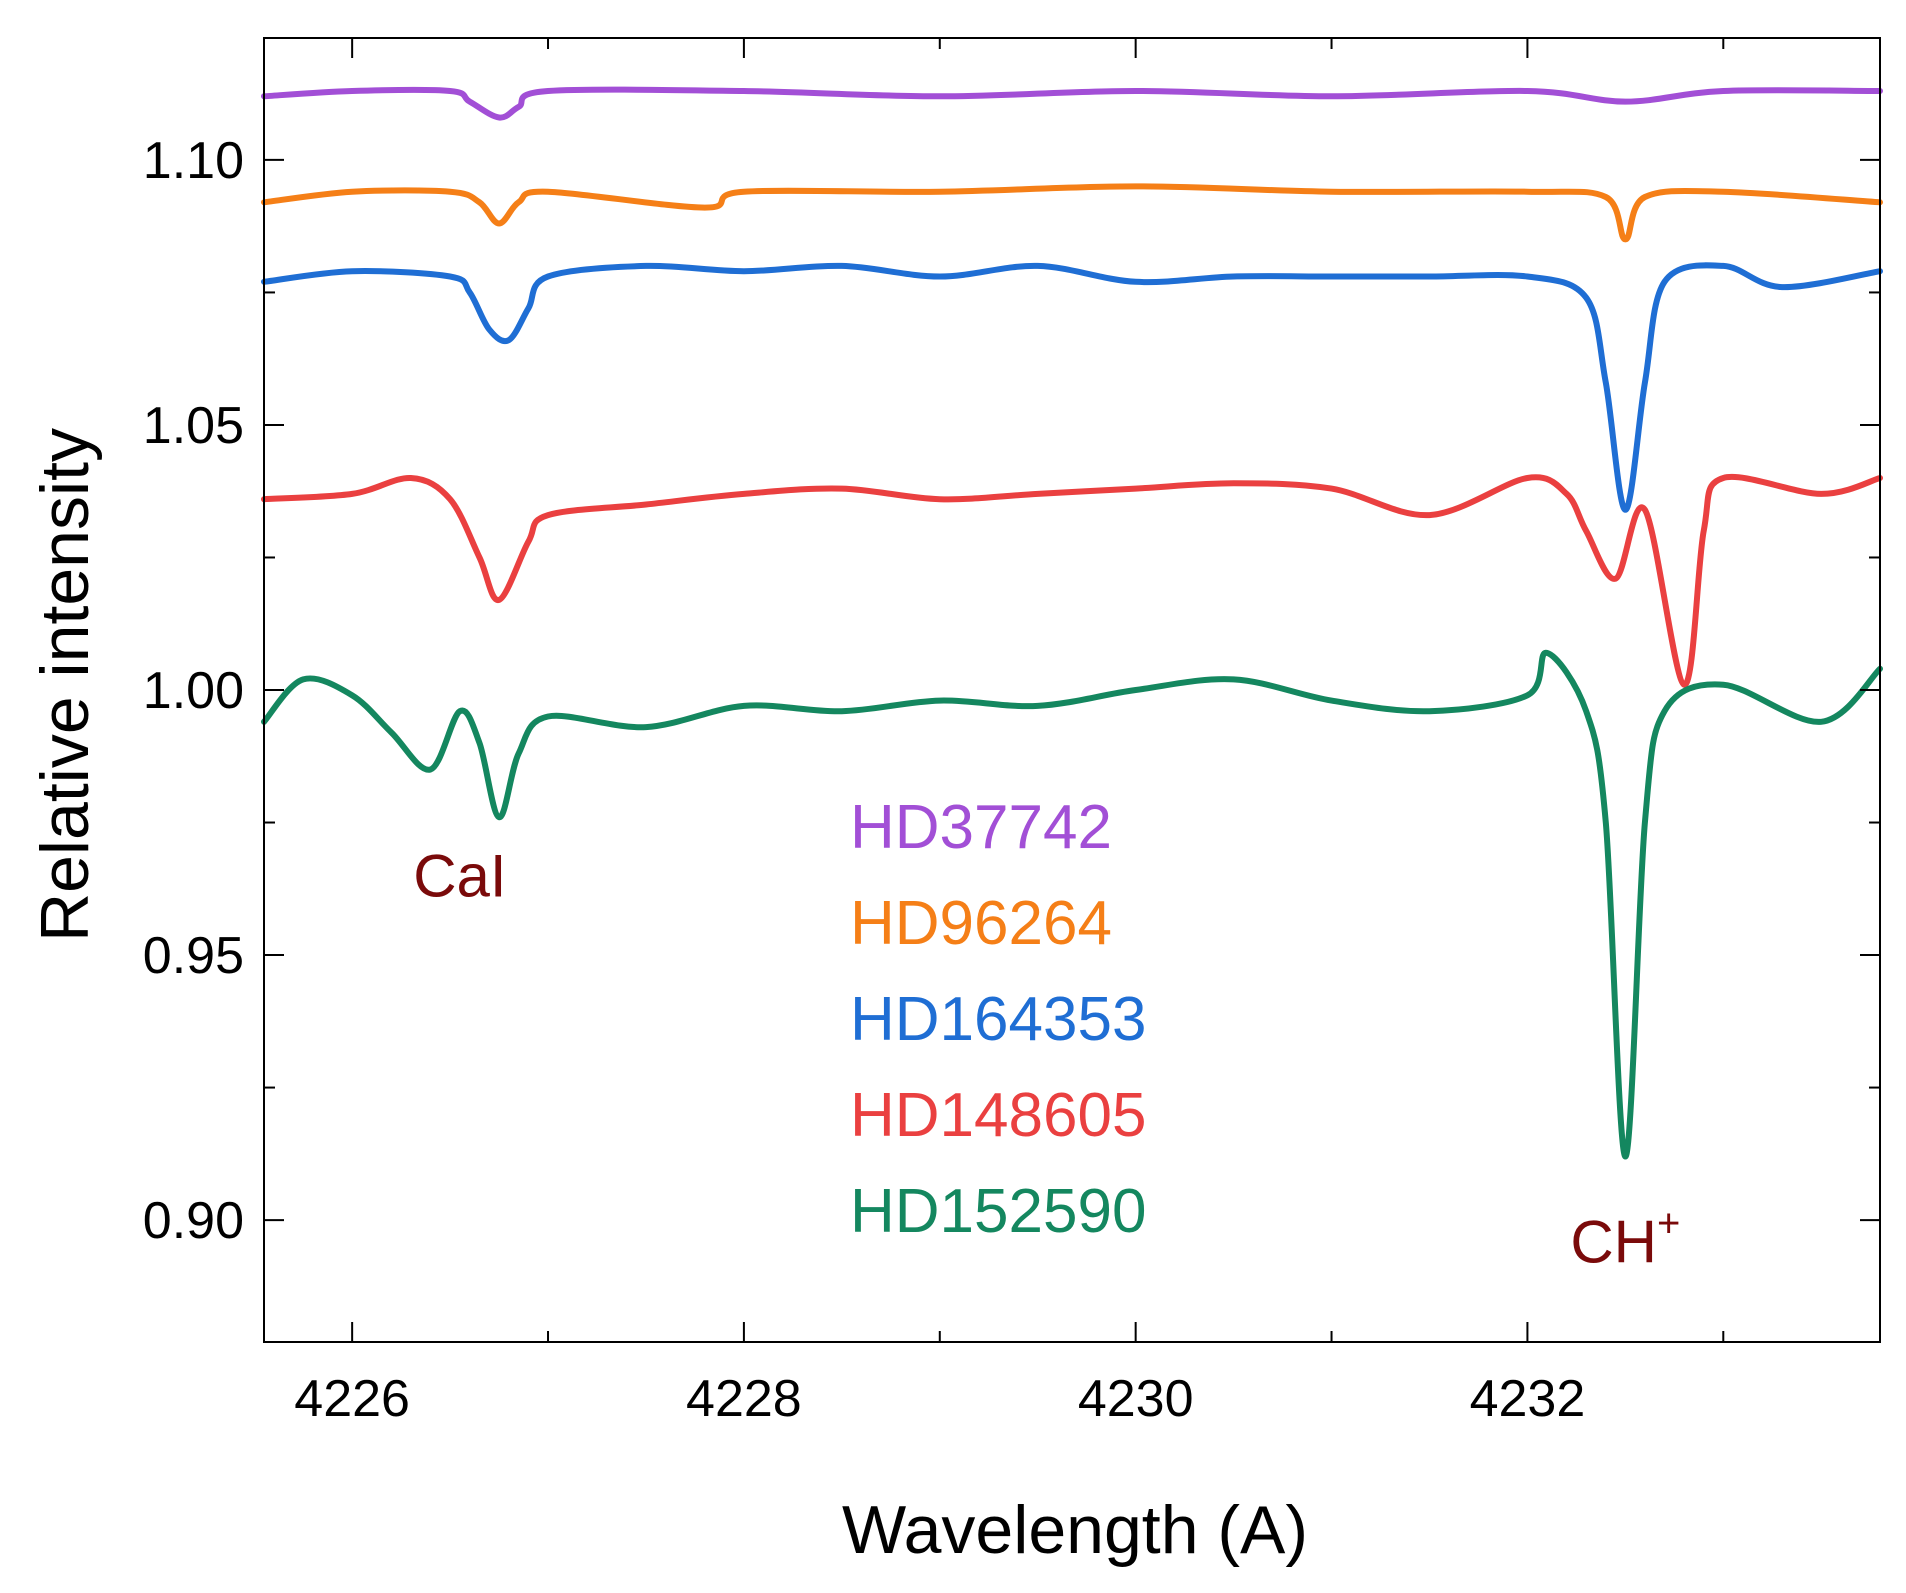  Describe the element at coordinates (193, 956) in the screenshot. I see `y-tick-label: 0.95` at that location.